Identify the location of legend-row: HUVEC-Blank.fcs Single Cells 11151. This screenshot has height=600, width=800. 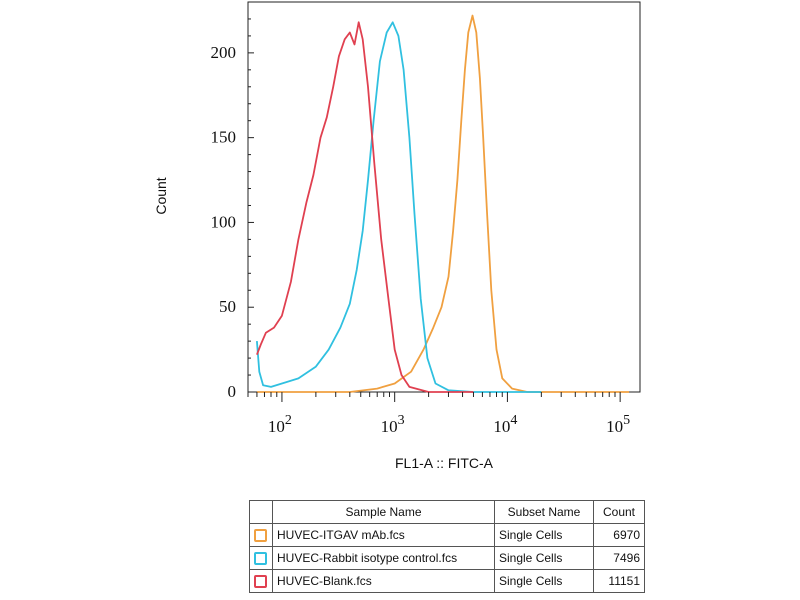
(447, 581).